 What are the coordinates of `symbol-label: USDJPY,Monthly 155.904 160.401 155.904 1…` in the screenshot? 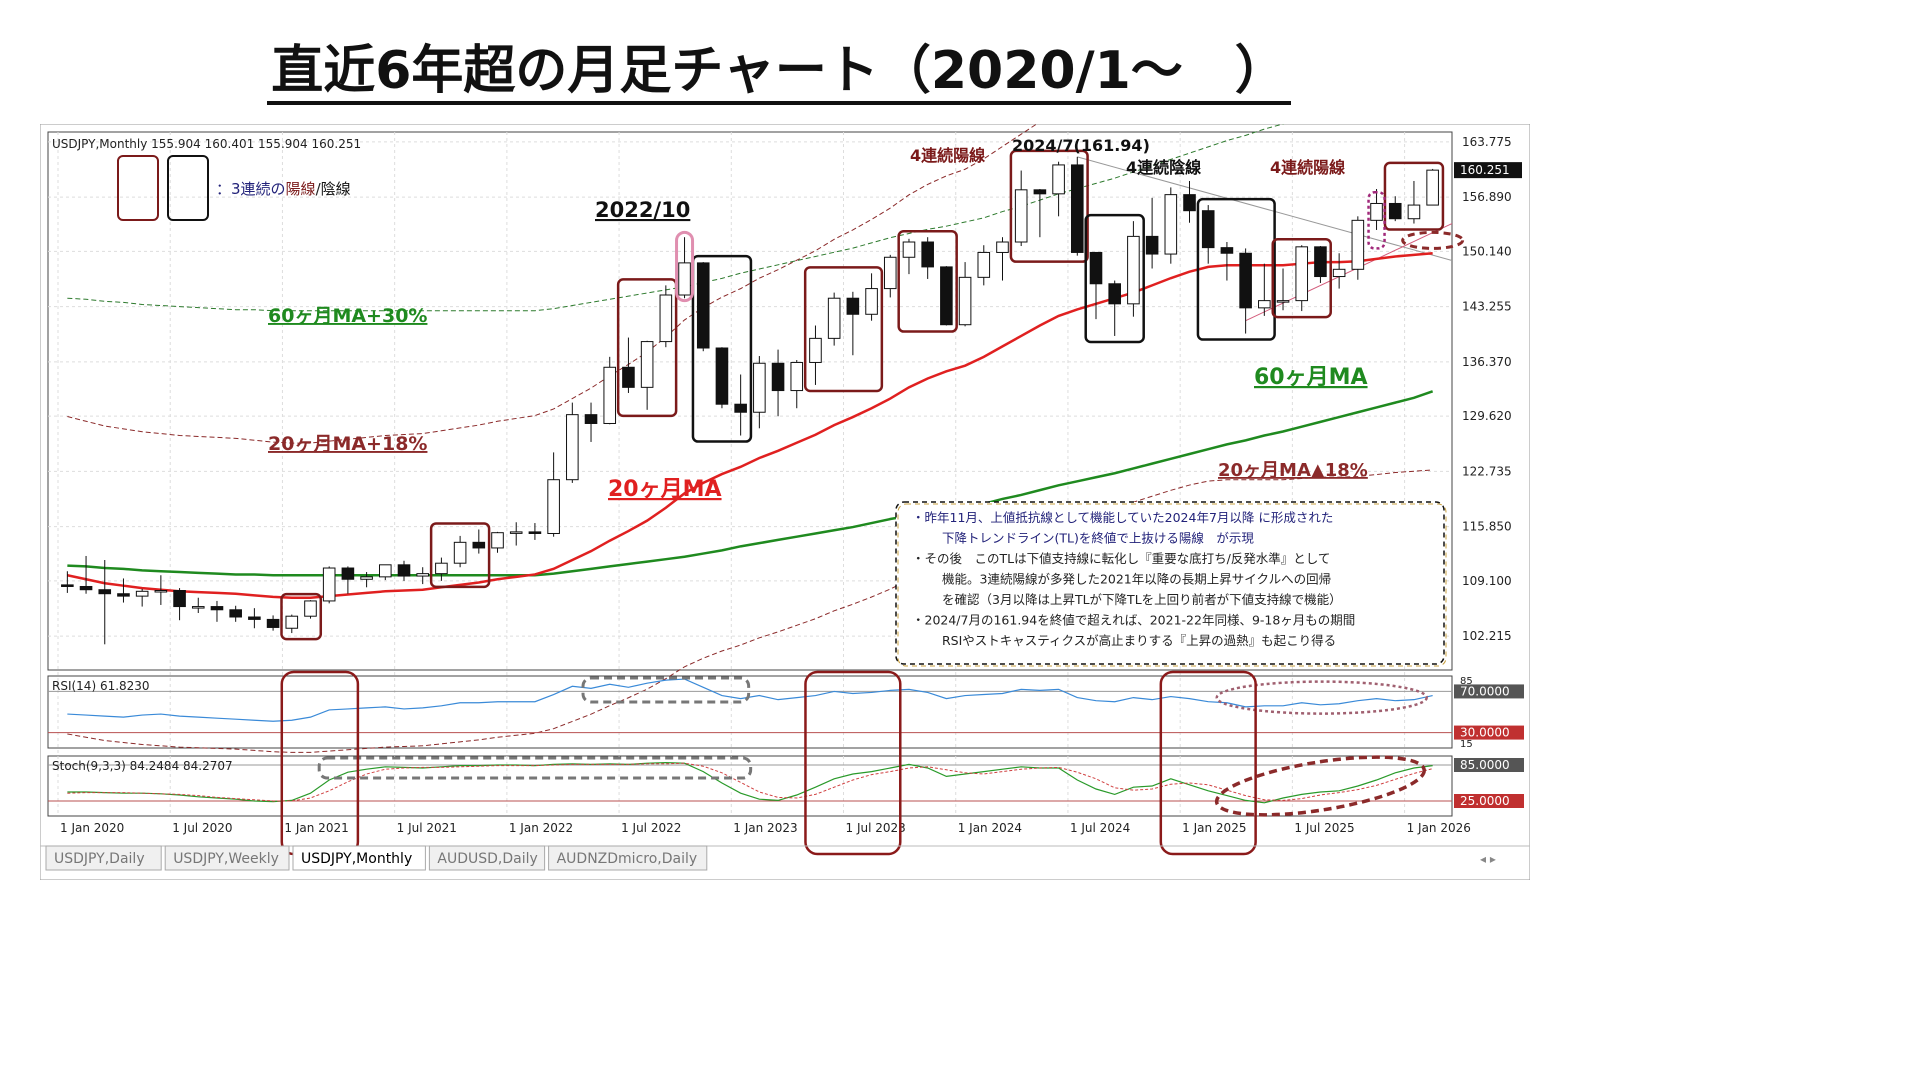 It's located at (206, 144).